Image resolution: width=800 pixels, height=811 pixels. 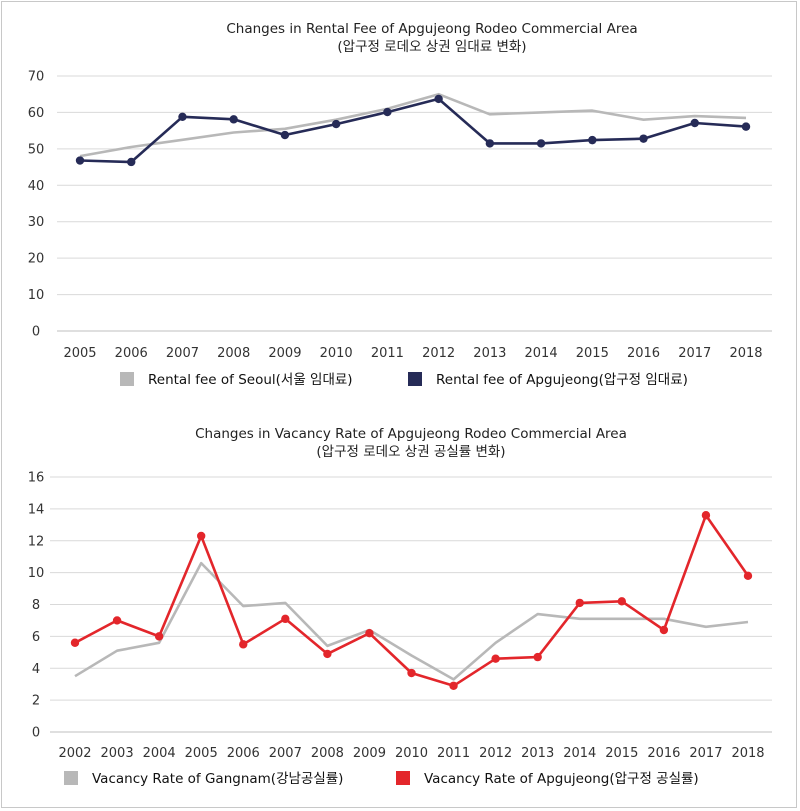 What do you see at coordinates (431, 47) in the screenshot?
I see `chart-1-subtitle: (압구정 로데오 상권 임대료 변화)` at bounding box center [431, 47].